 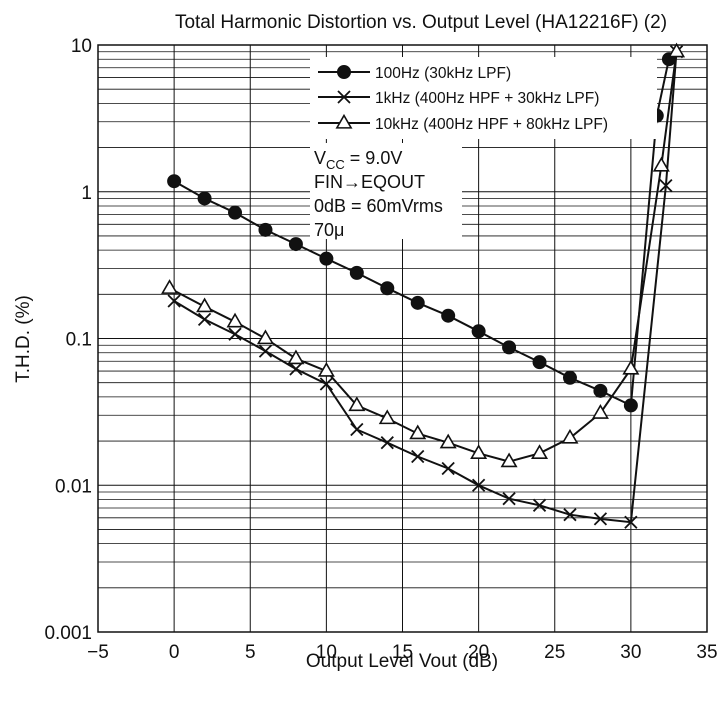 I want to click on x-tick-label: 15, so click(x=402, y=652).